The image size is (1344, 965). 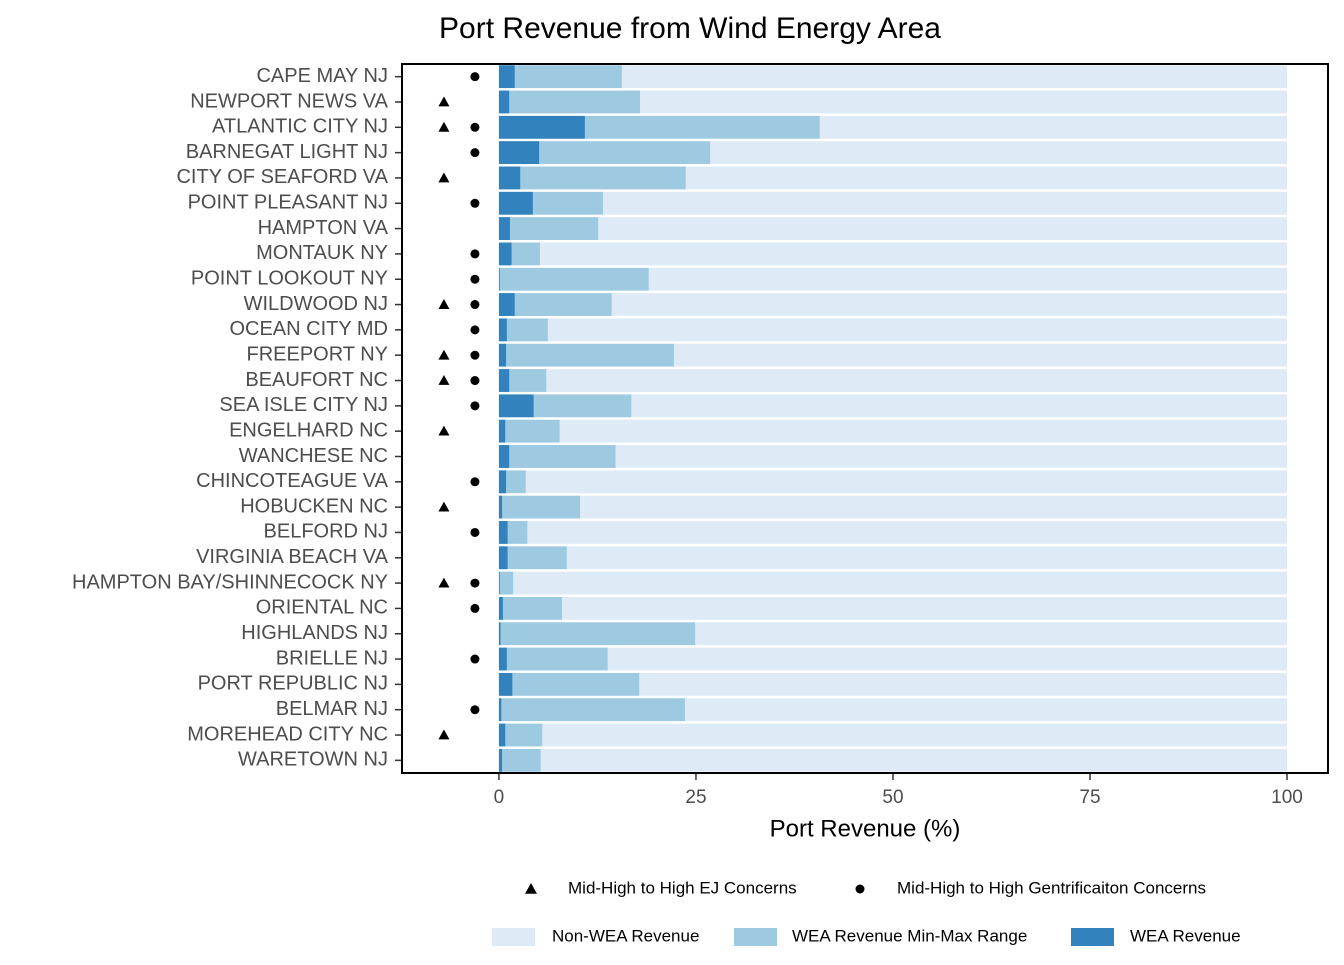 I want to click on y-tick-label: WANCHESE NC, so click(x=313, y=456).